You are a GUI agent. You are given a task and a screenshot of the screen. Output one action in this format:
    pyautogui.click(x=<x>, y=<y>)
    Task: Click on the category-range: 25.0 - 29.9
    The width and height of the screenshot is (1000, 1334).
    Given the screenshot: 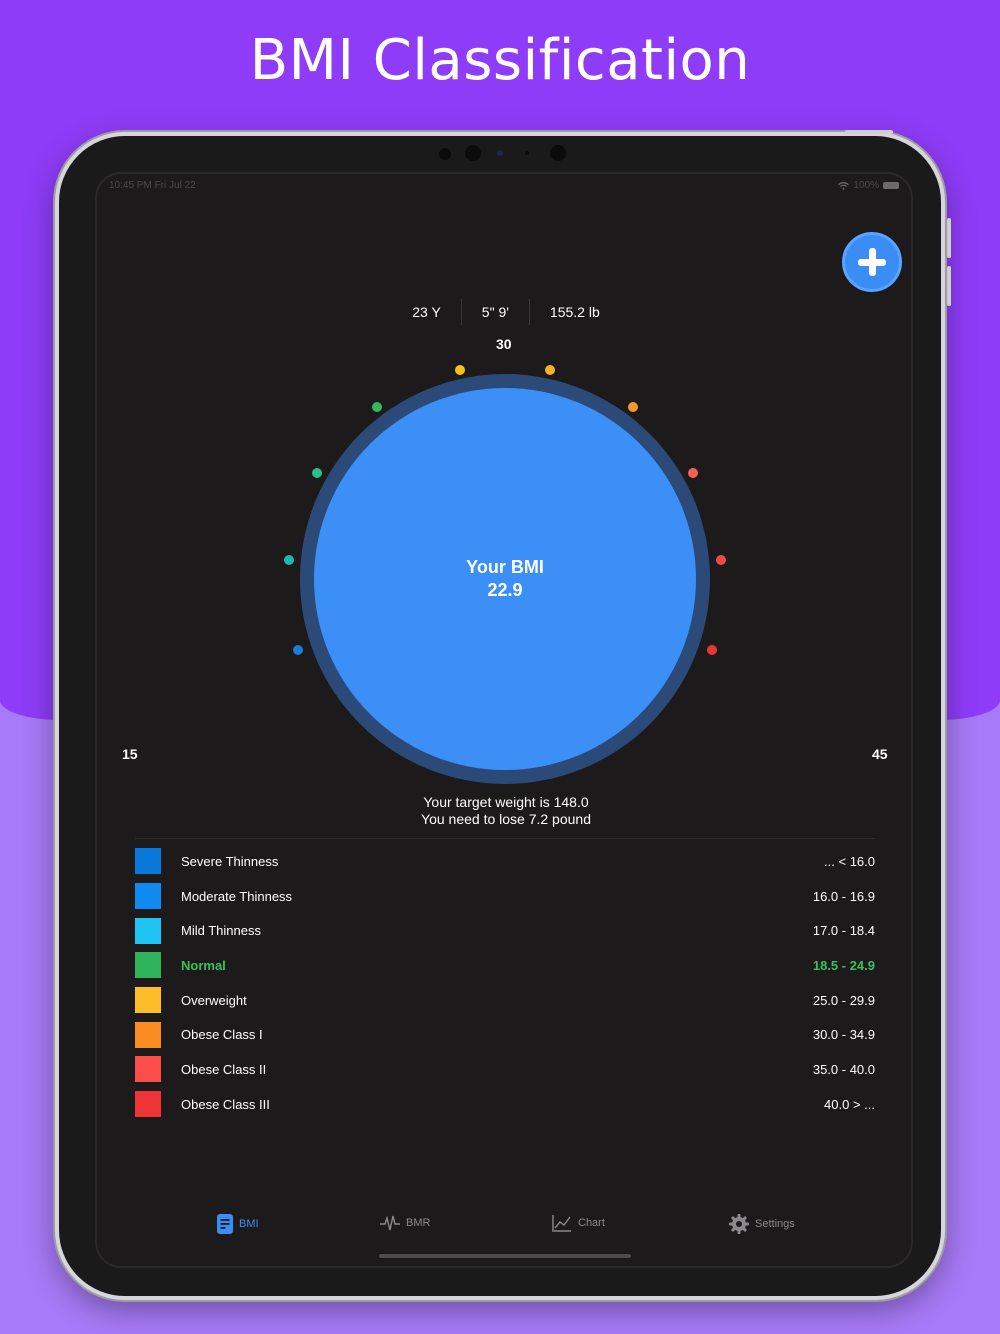 What is the action you would take?
    pyautogui.click(x=843, y=1000)
    